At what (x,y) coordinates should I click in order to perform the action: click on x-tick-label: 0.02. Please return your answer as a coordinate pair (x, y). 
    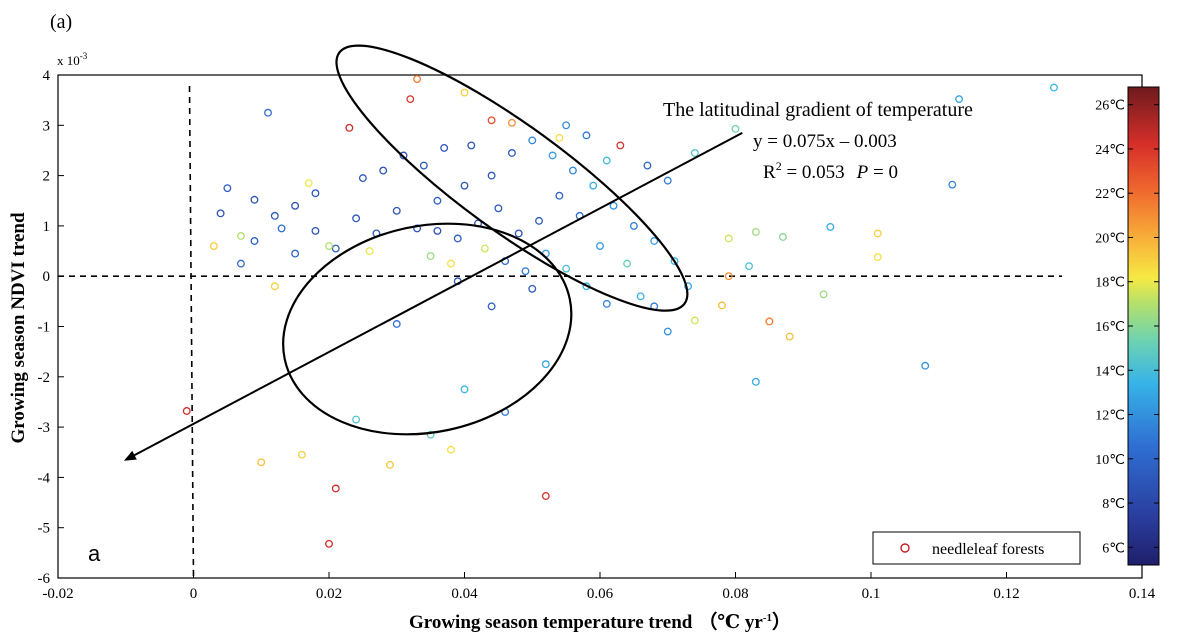
    Looking at the image, I should click on (329, 594).